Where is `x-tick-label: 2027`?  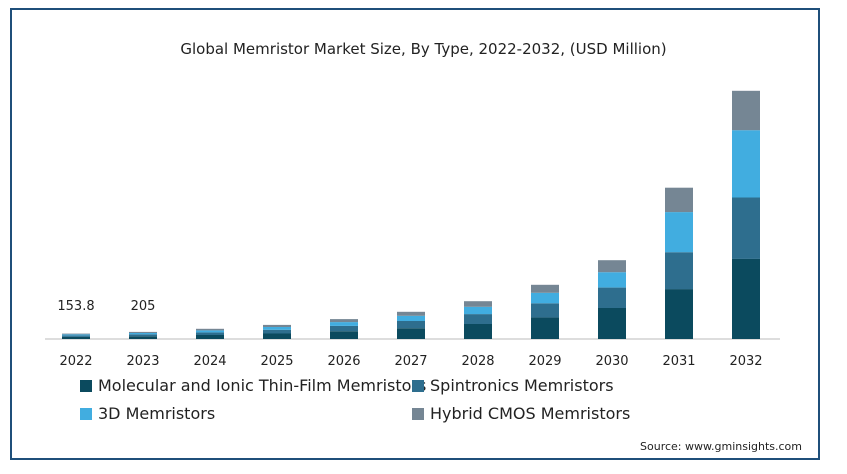 x-tick-label: 2027 is located at coordinates (410, 361).